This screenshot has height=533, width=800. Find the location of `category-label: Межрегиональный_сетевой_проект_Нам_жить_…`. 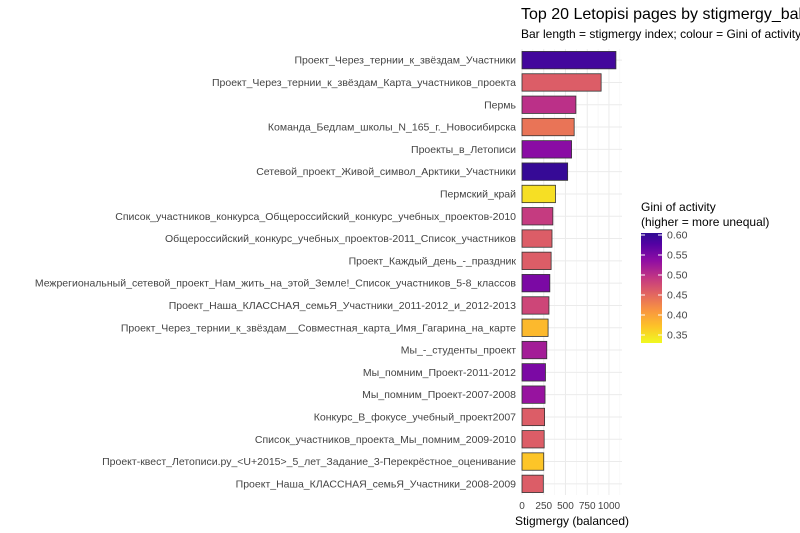

category-label: Межрегиональный_сетевой_проект_Нам_жить_… is located at coordinates (276, 284).